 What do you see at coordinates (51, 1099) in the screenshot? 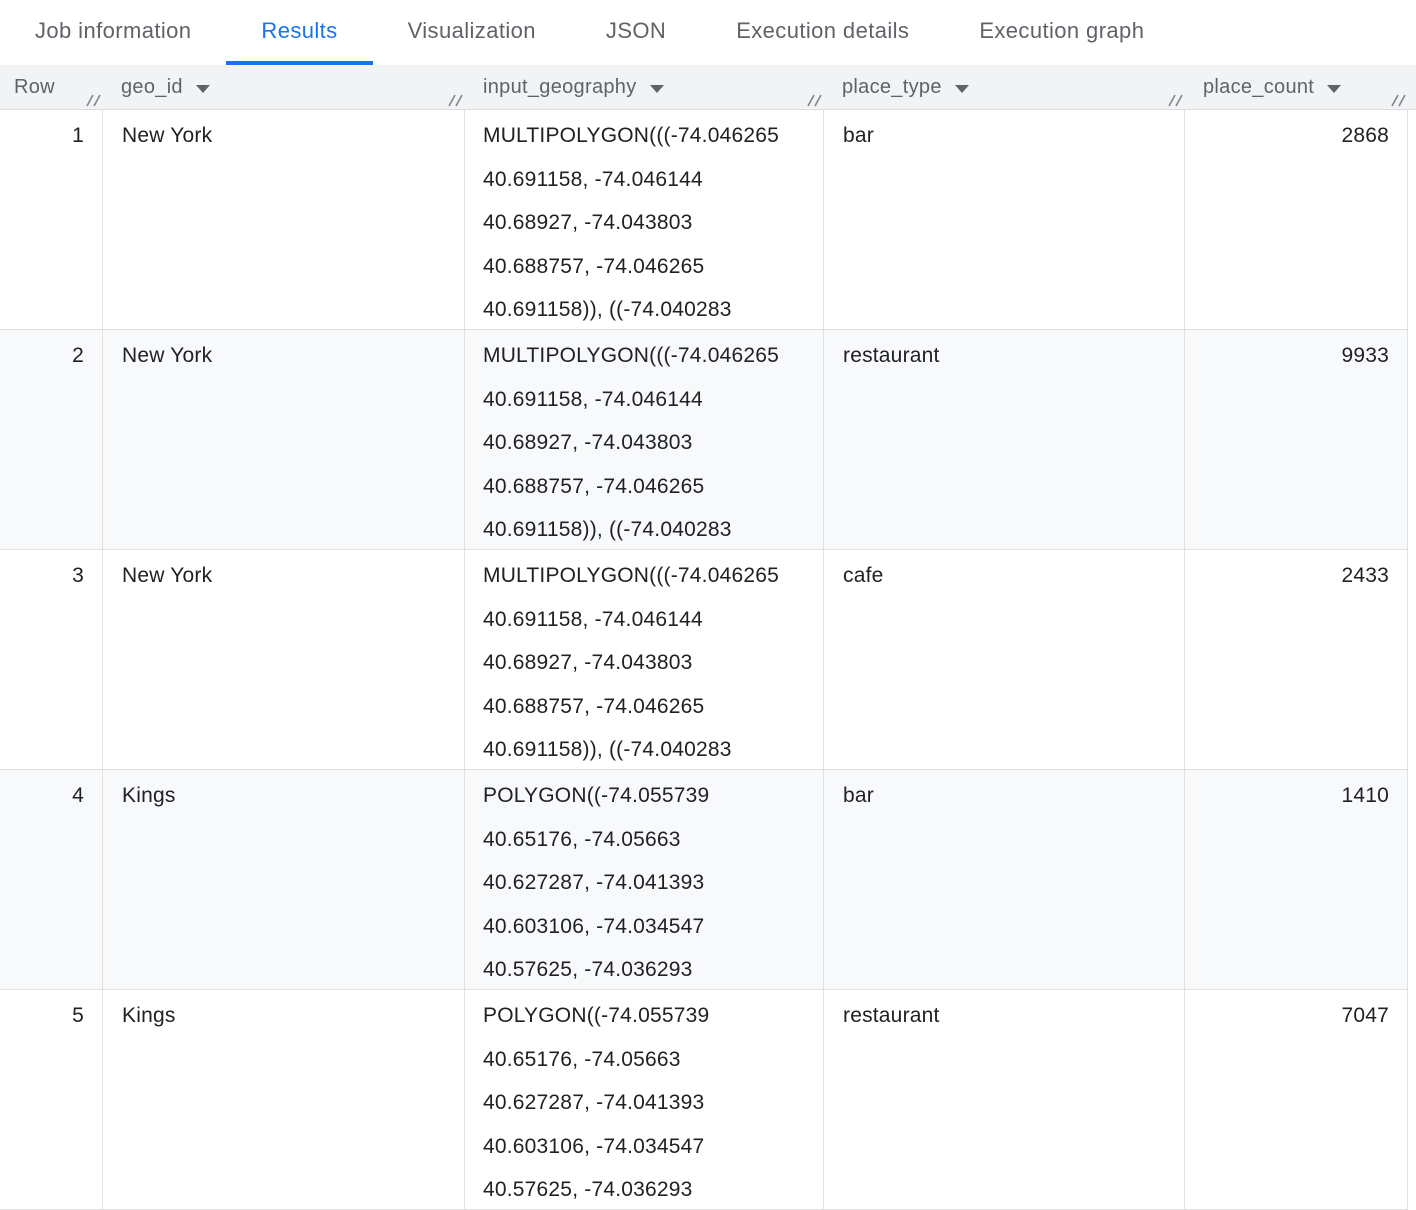
I see `row-number-cell: 5` at bounding box center [51, 1099].